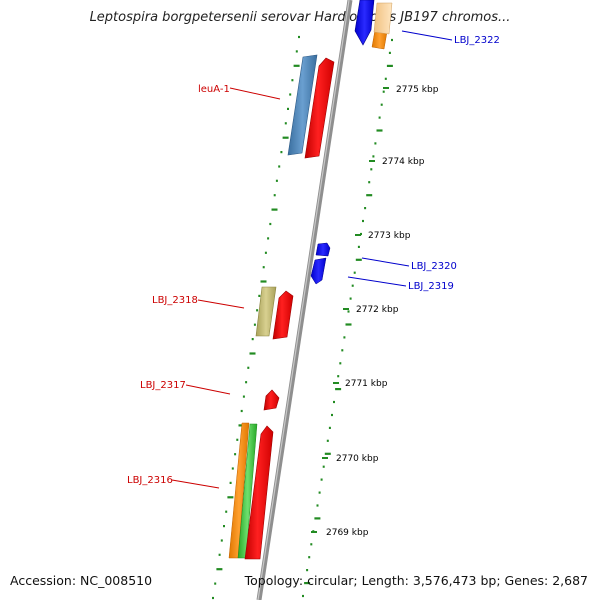 This screenshot has width=600, height=600. I want to click on tick-2771: 2771 kbp, so click(360, 384).